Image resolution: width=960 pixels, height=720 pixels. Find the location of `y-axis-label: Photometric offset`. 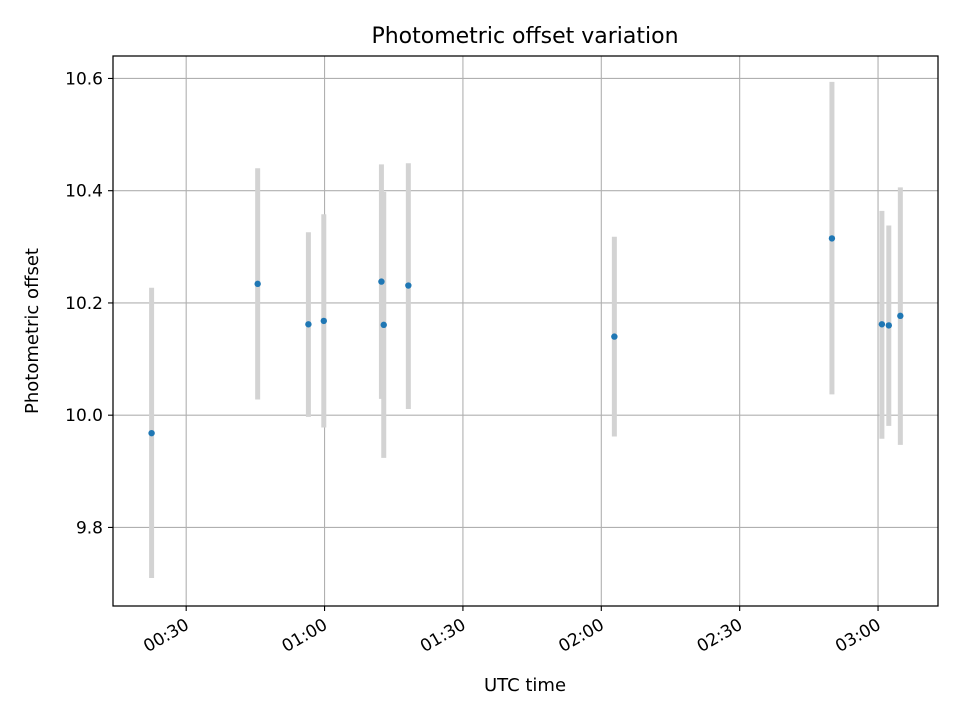

y-axis-label: Photometric offset is located at coordinates (32, 331).